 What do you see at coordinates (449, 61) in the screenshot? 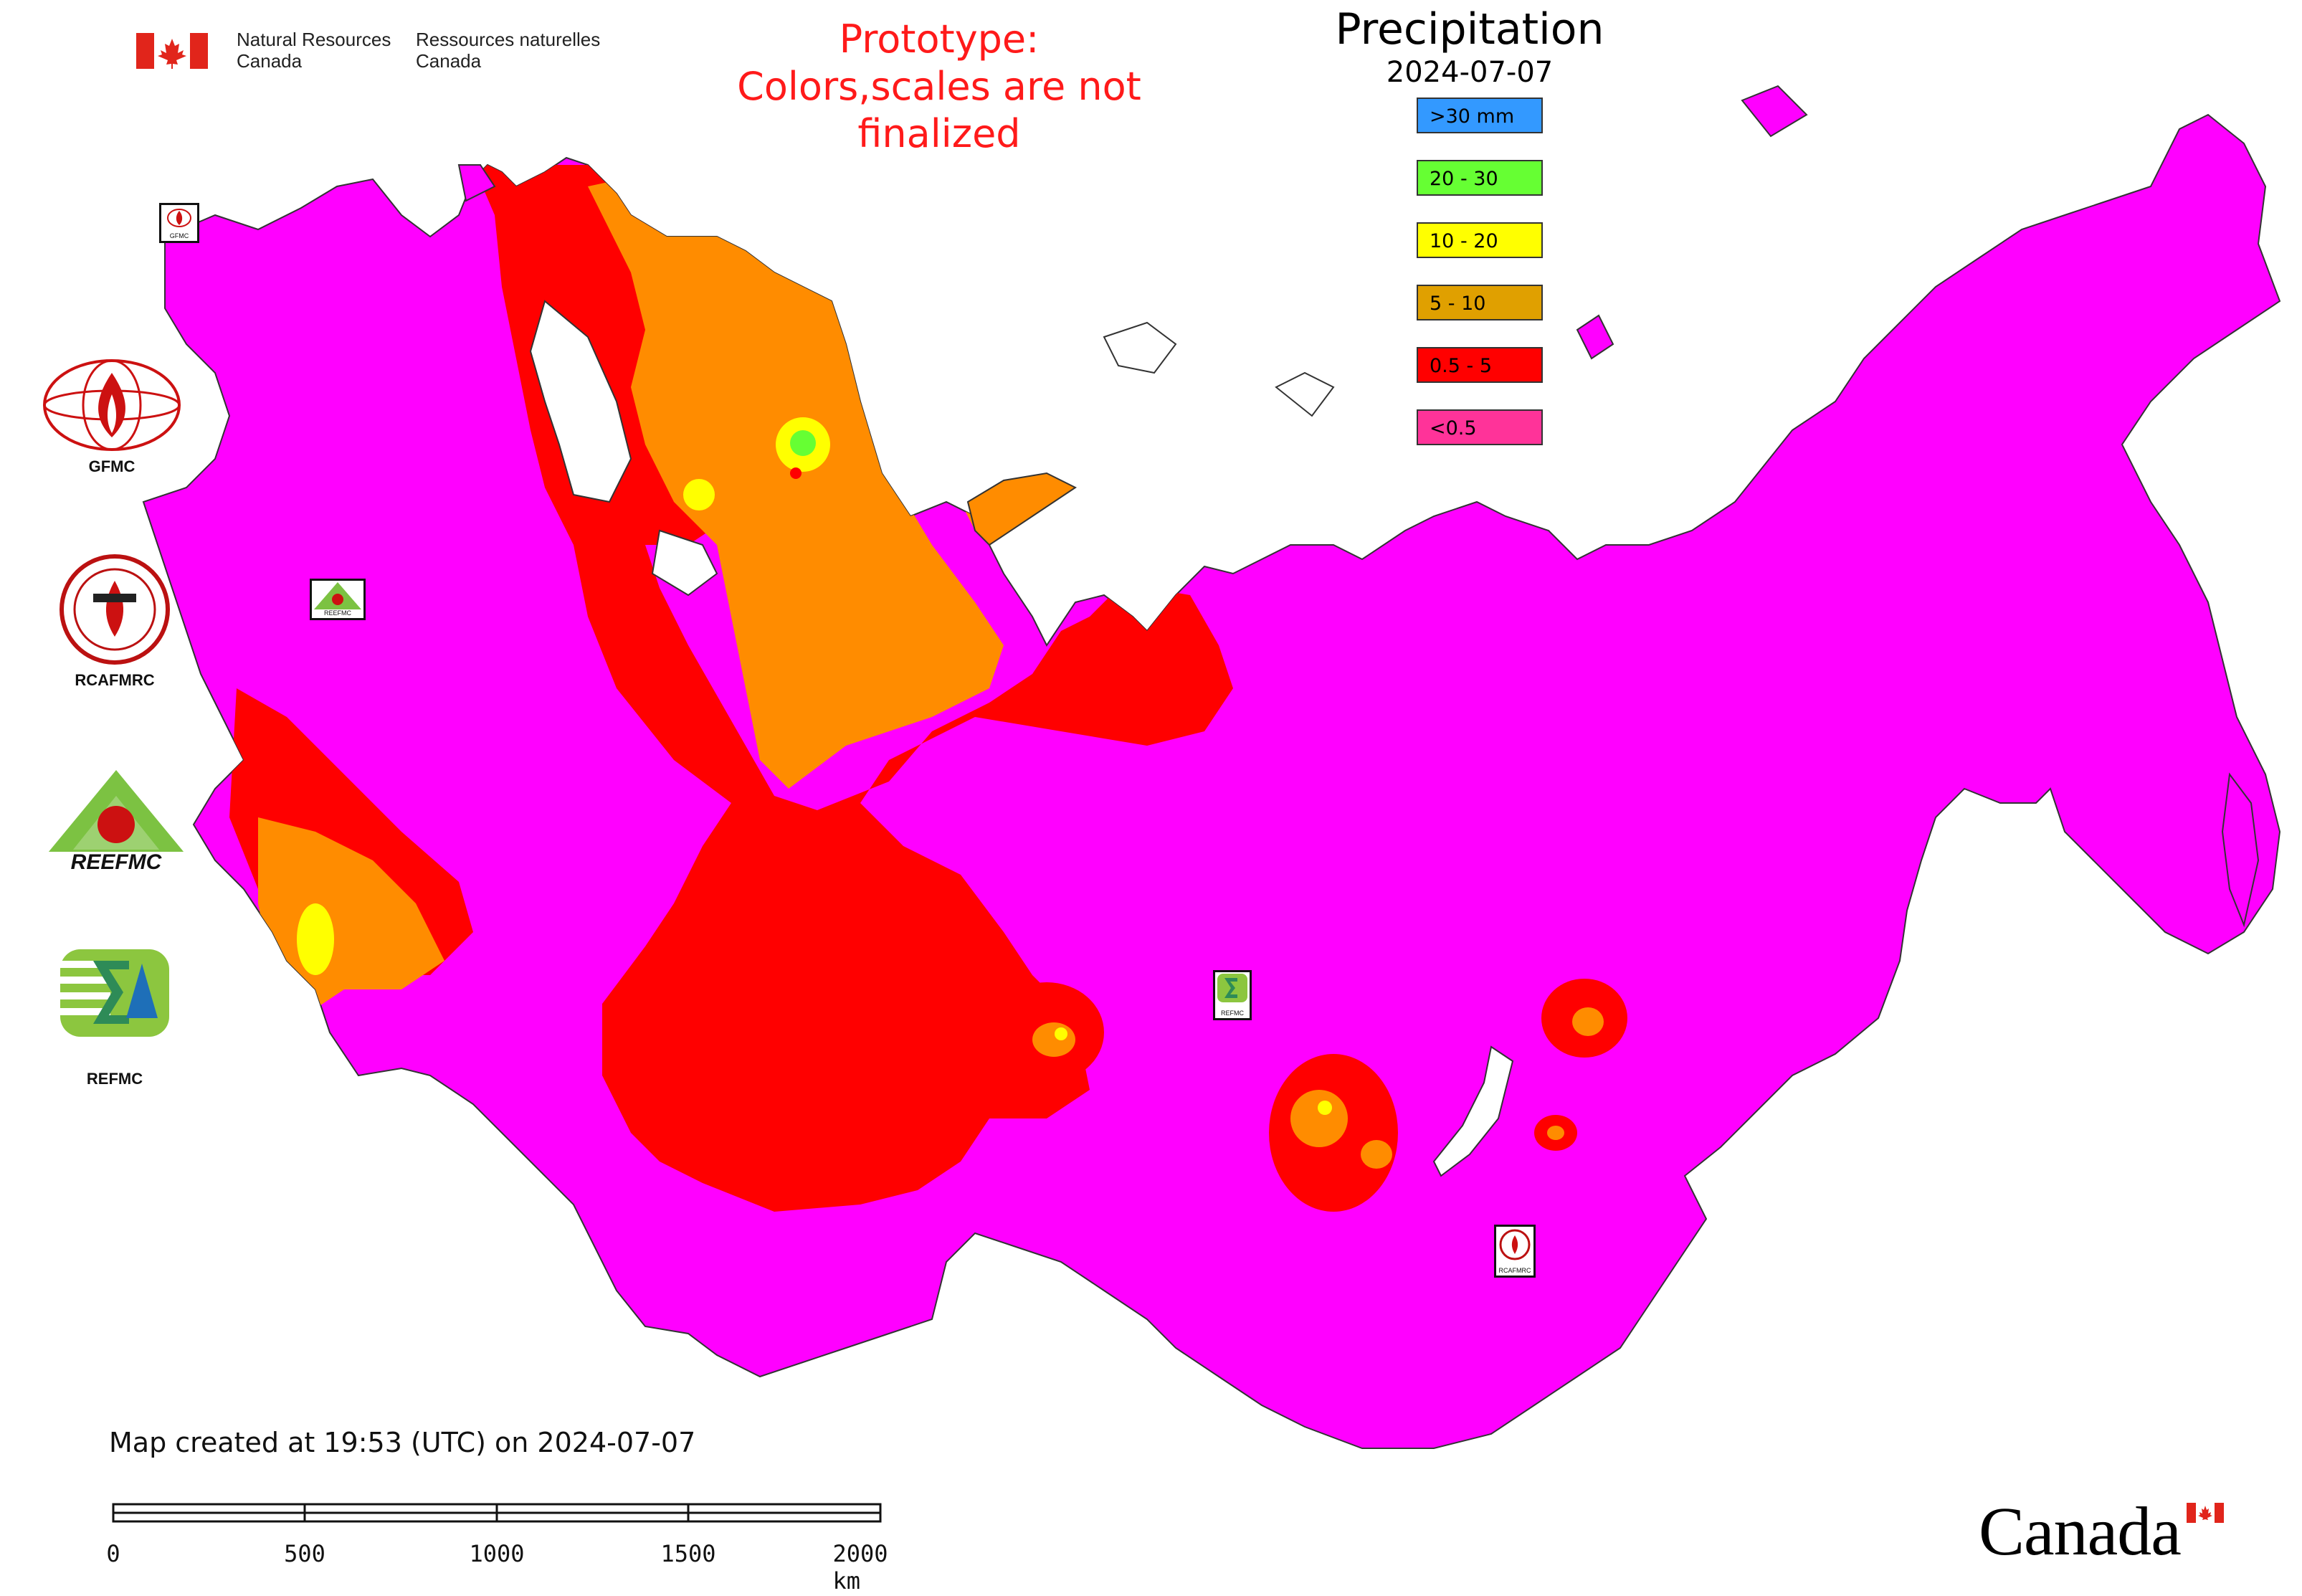
I see `nrcan-fr-line2: Canada` at bounding box center [449, 61].